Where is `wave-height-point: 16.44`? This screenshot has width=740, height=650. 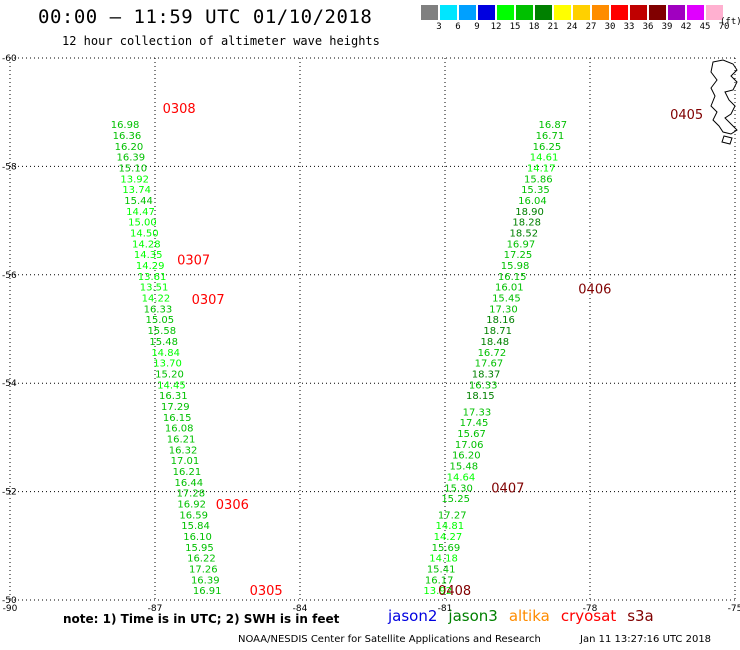 wave-height-point: 16.44 is located at coordinates (189, 483).